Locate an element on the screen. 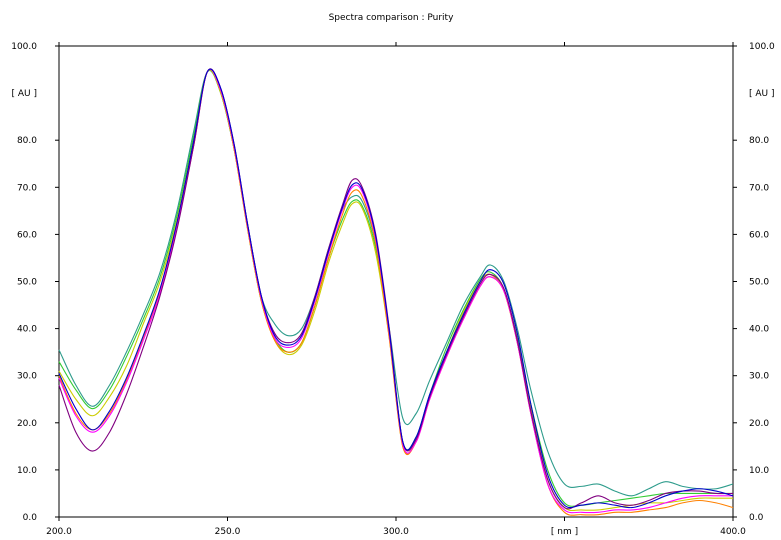  y-tick-label-right: 40.0 is located at coordinates (759, 330).